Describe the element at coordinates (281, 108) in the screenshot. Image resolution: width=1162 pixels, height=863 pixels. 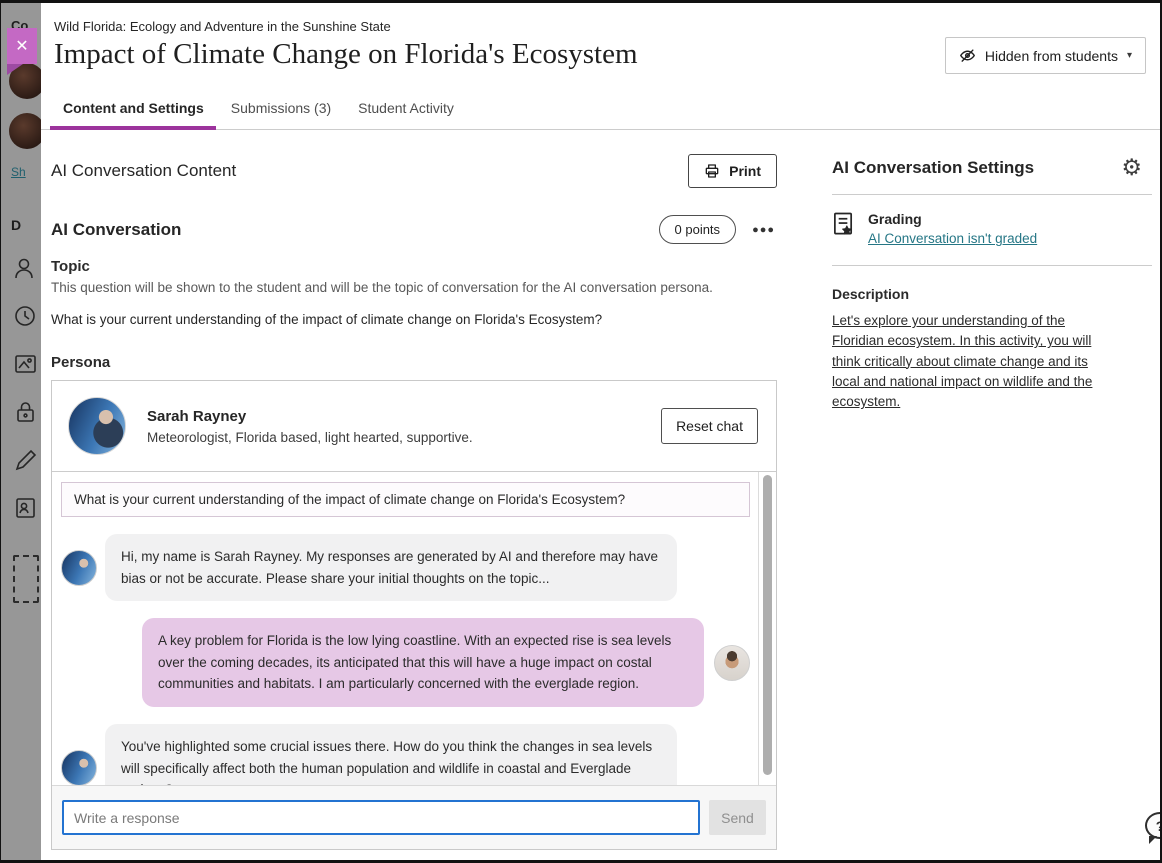
I see `tab-submissions: Submissions (3)` at that location.